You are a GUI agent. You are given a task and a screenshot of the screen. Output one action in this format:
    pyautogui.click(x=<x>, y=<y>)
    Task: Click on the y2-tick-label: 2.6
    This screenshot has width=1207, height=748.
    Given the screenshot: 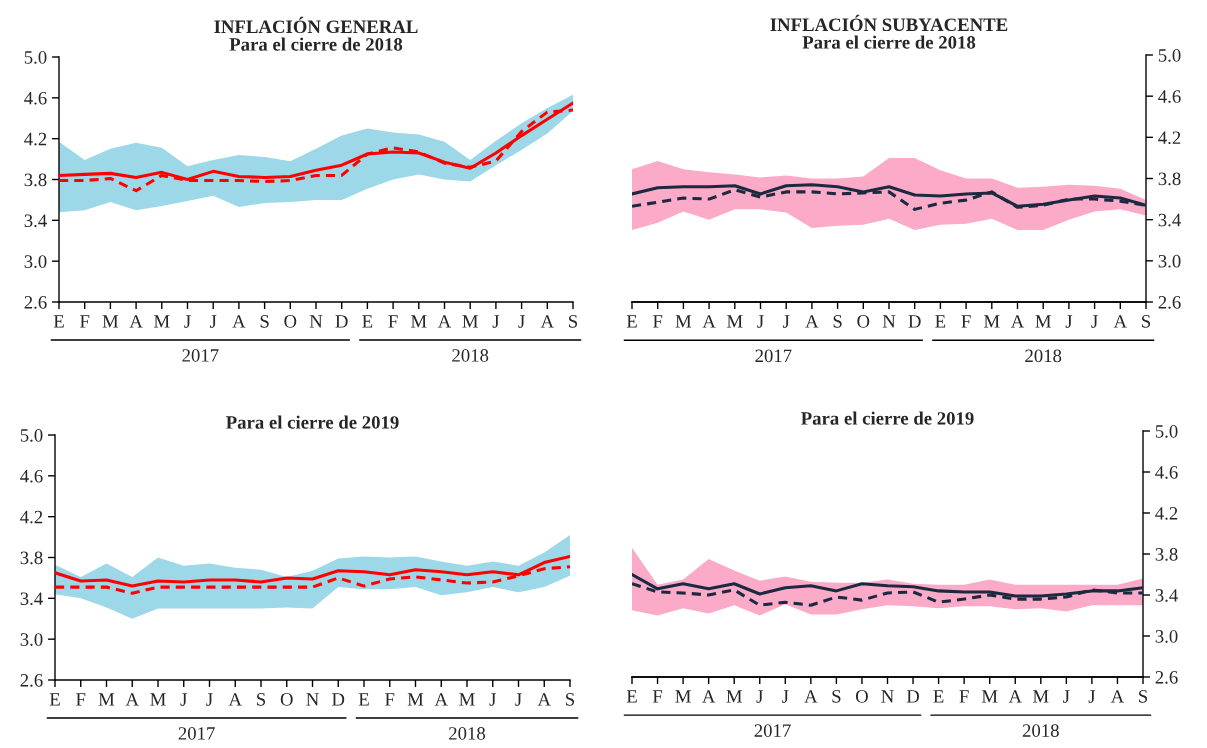 What is the action you would take?
    pyautogui.click(x=1169, y=302)
    